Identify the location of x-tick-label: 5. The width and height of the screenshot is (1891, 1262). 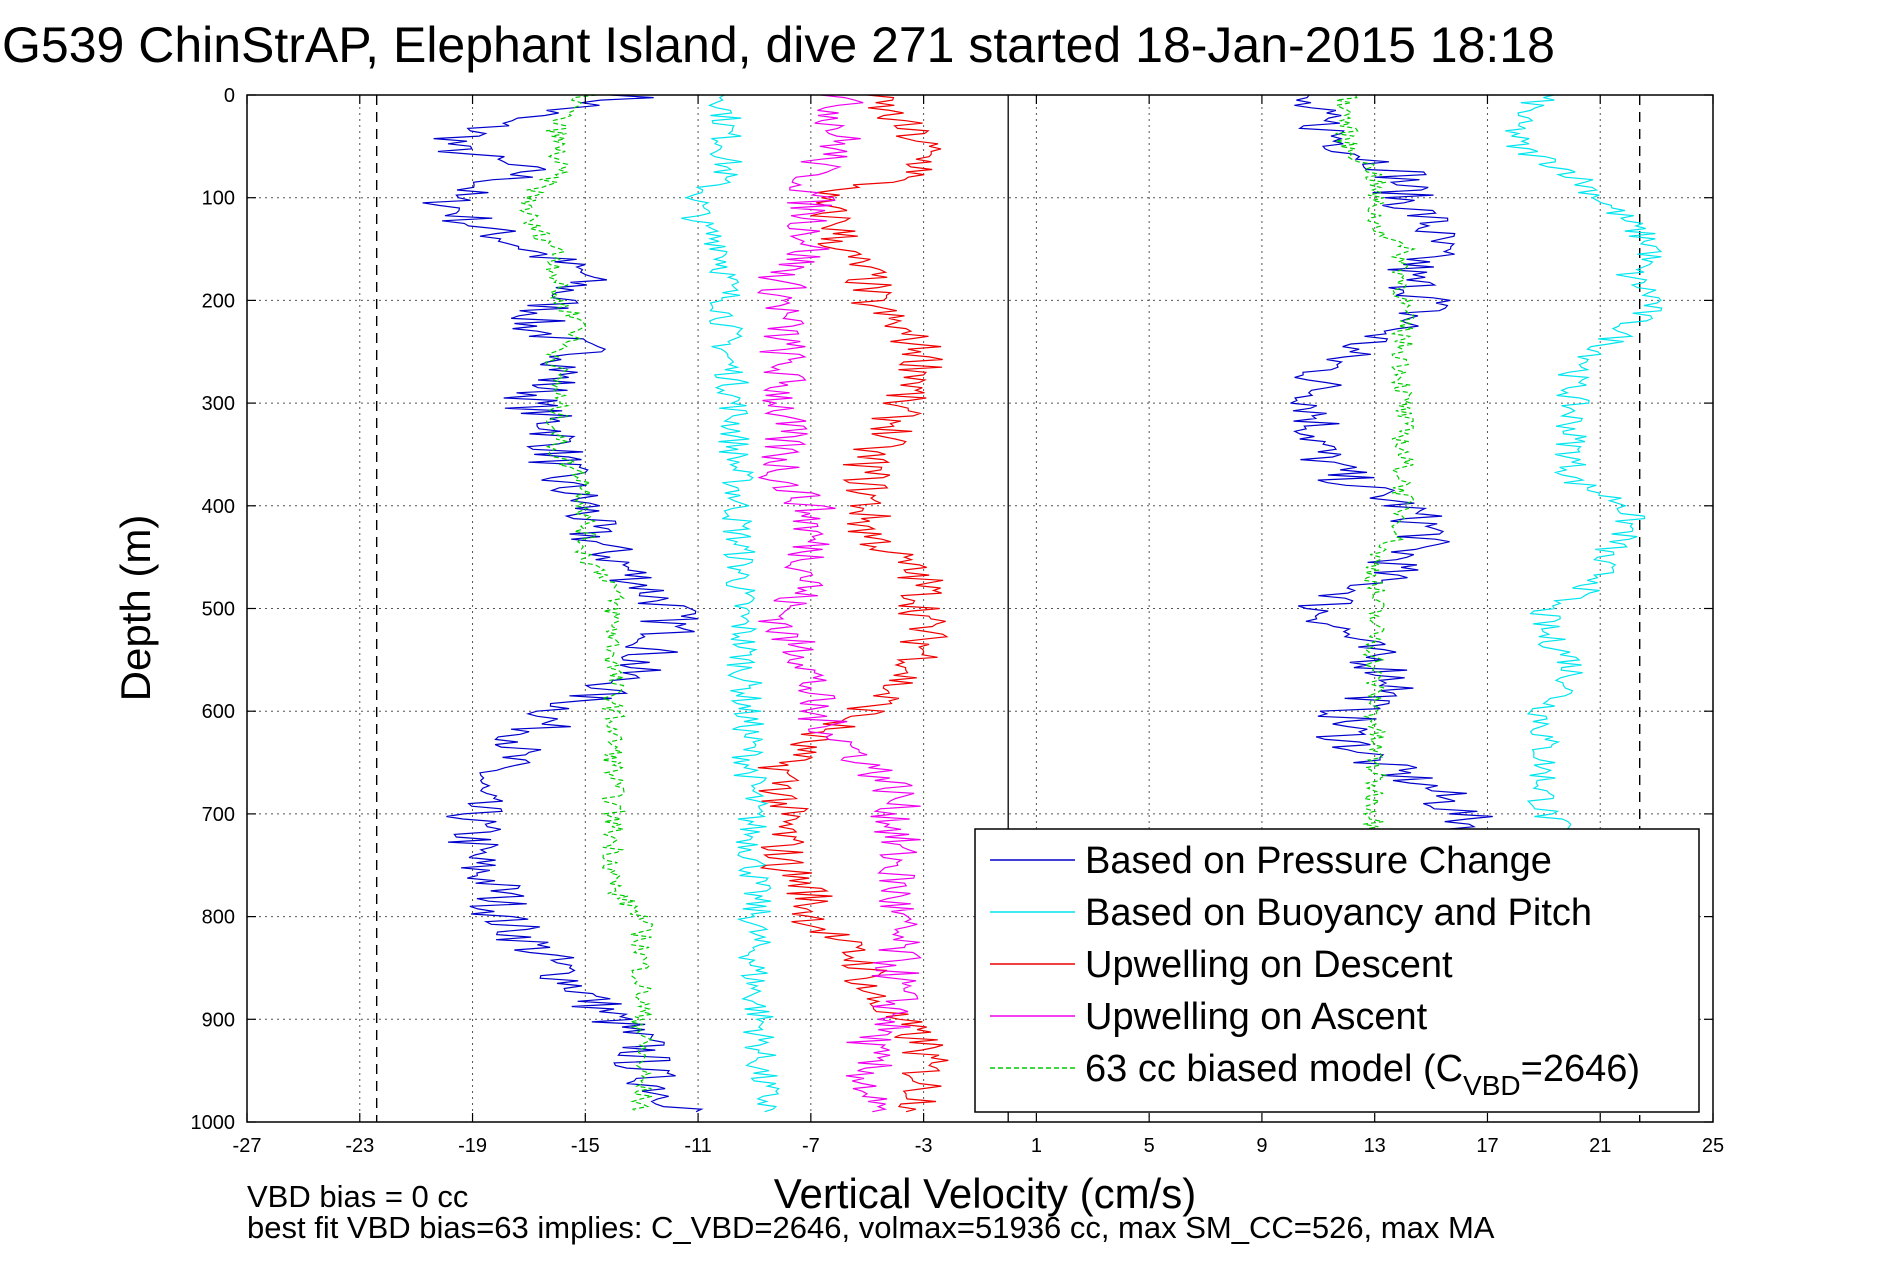
(1149, 1146).